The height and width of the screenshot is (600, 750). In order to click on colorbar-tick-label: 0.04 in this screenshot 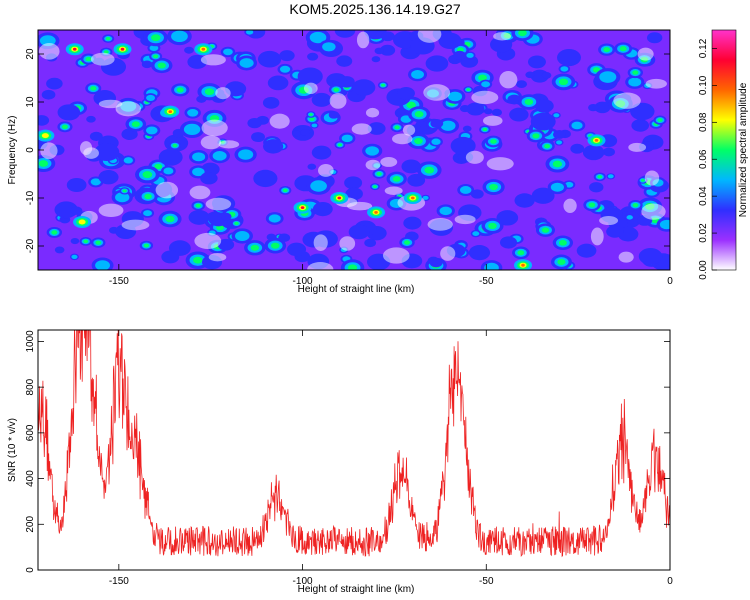, I will do `click(703, 196)`.